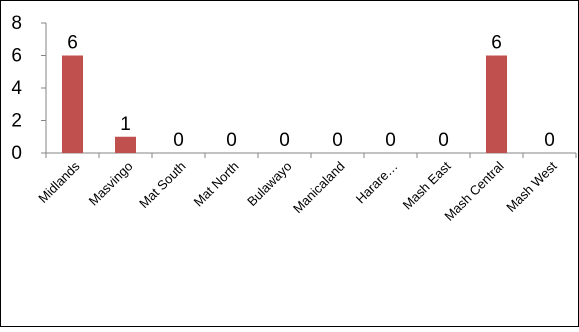 The image size is (579, 332). I want to click on x-tick-label: Manicaland, so click(319, 188).